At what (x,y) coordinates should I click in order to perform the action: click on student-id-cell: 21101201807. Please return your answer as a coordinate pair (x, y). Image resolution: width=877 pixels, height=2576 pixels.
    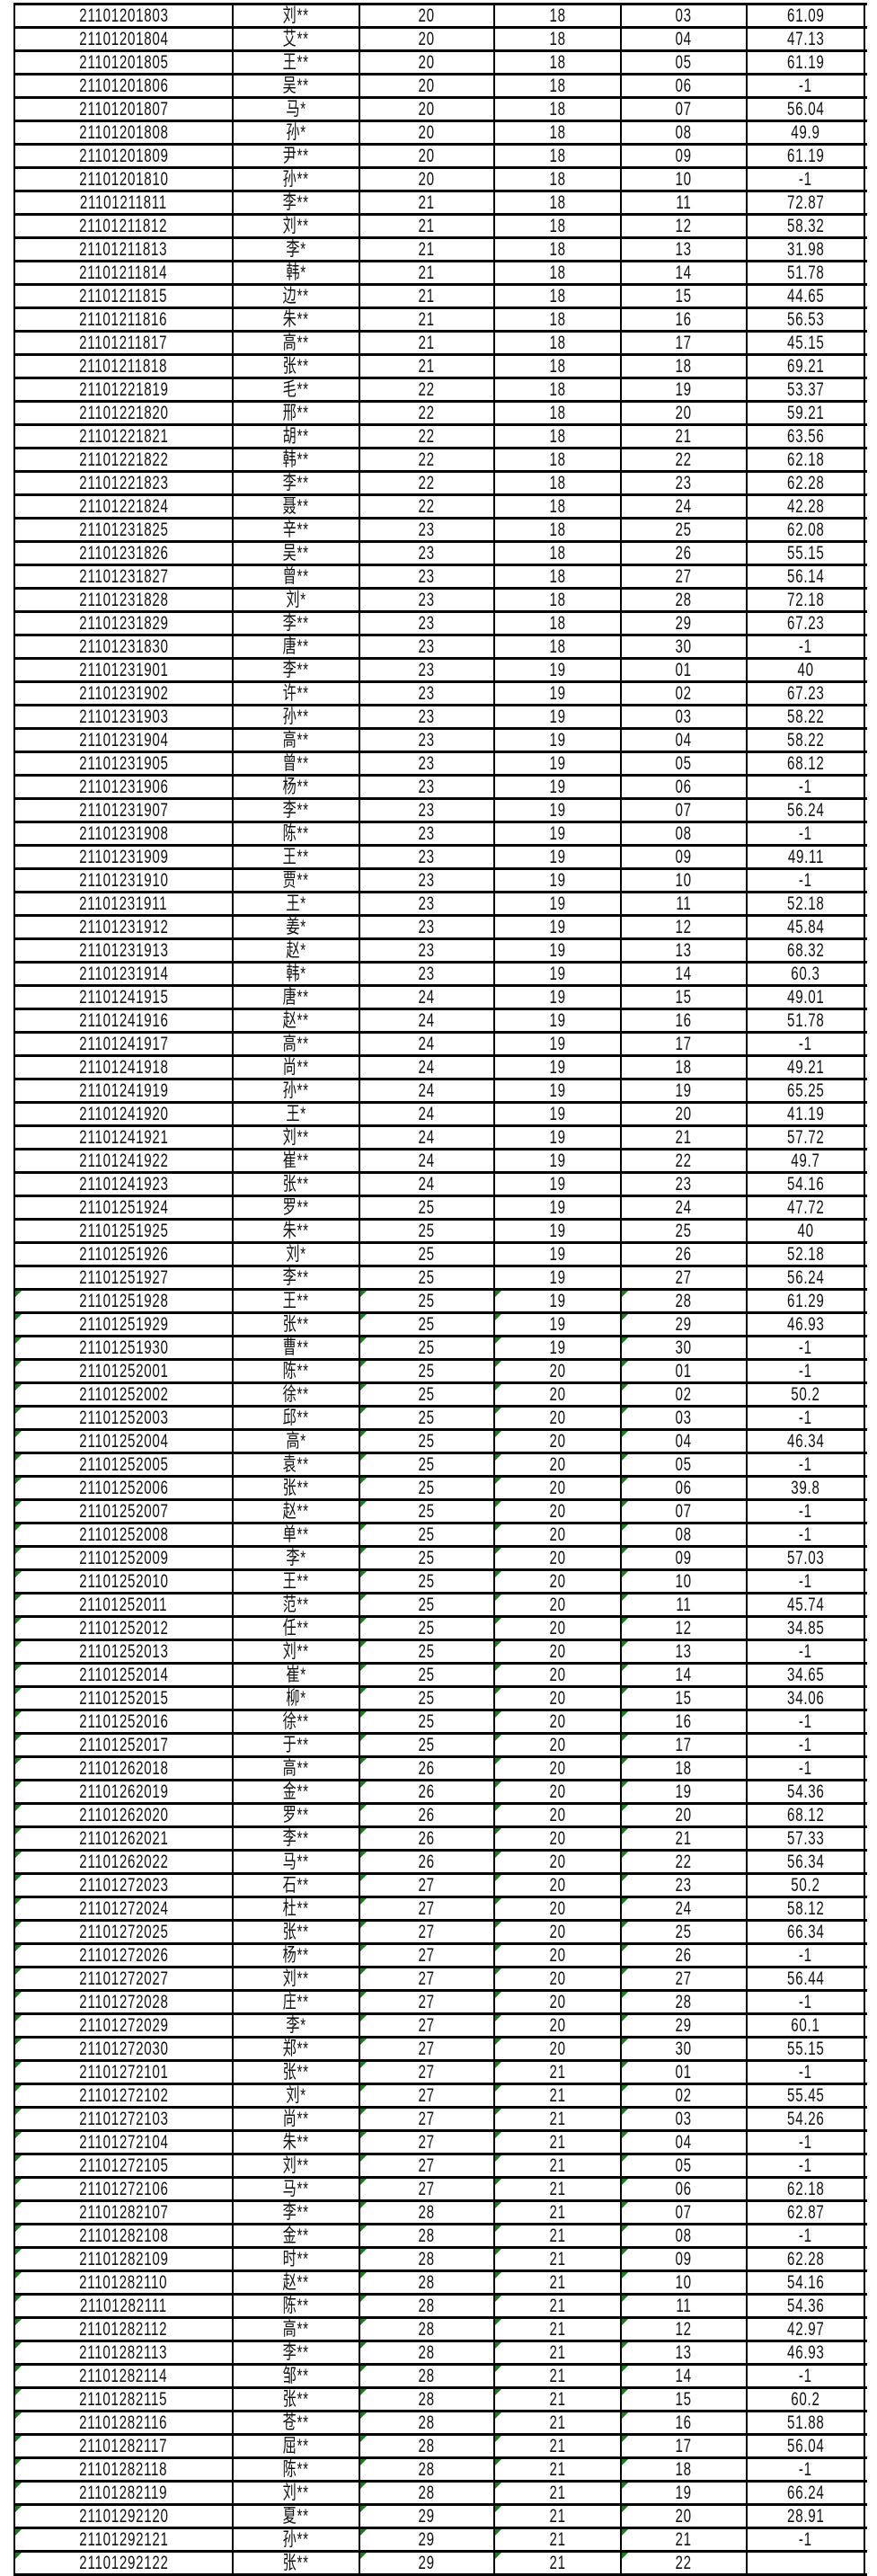
    Looking at the image, I should click on (124, 109).